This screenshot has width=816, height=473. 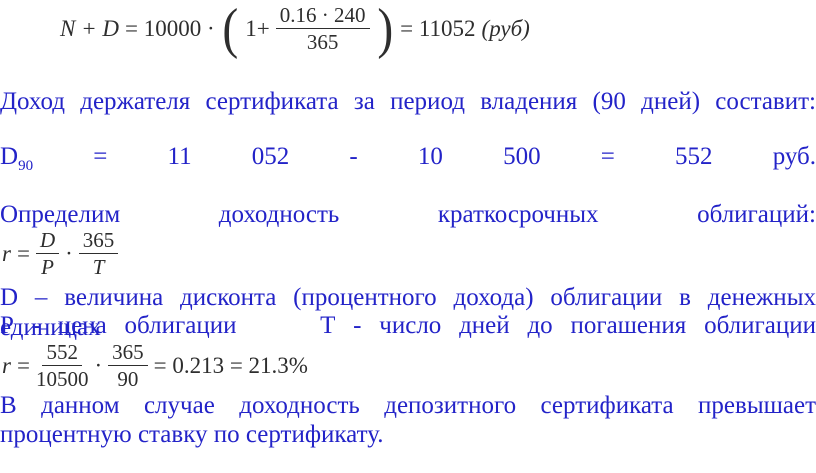 What do you see at coordinates (128, 379) in the screenshot?
I see `fraction-denominator: 90` at bounding box center [128, 379].